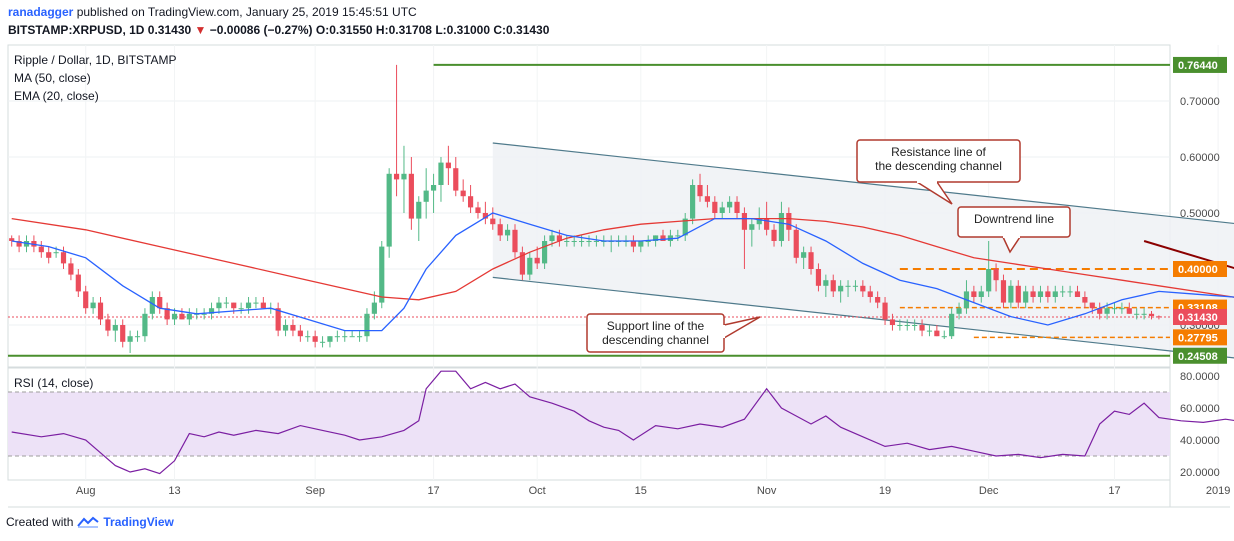  What do you see at coordinates (938, 166) in the screenshot?
I see `resistance-callout-text: the descending channel` at bounding box center [938, 166].